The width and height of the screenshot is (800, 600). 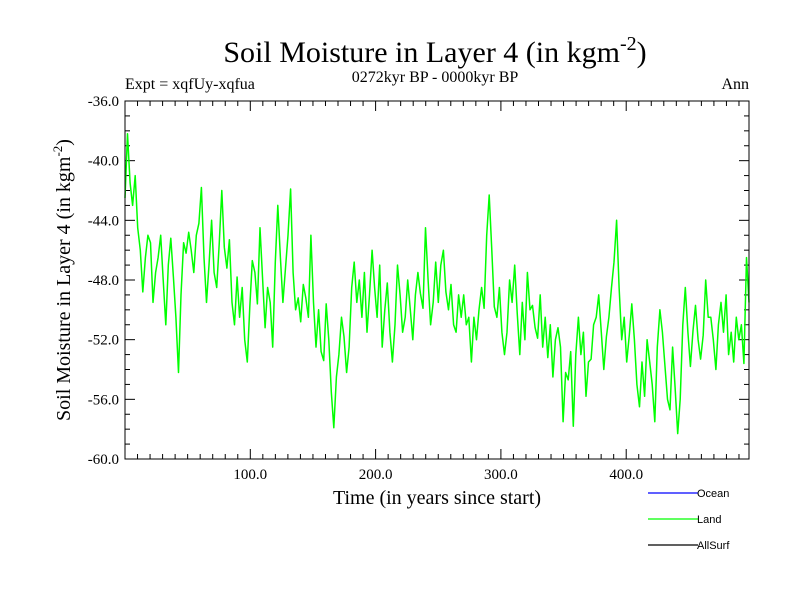 I want to click on experiment-label: Expt = xqfUy-xqfua, so click(x=190, y=84).